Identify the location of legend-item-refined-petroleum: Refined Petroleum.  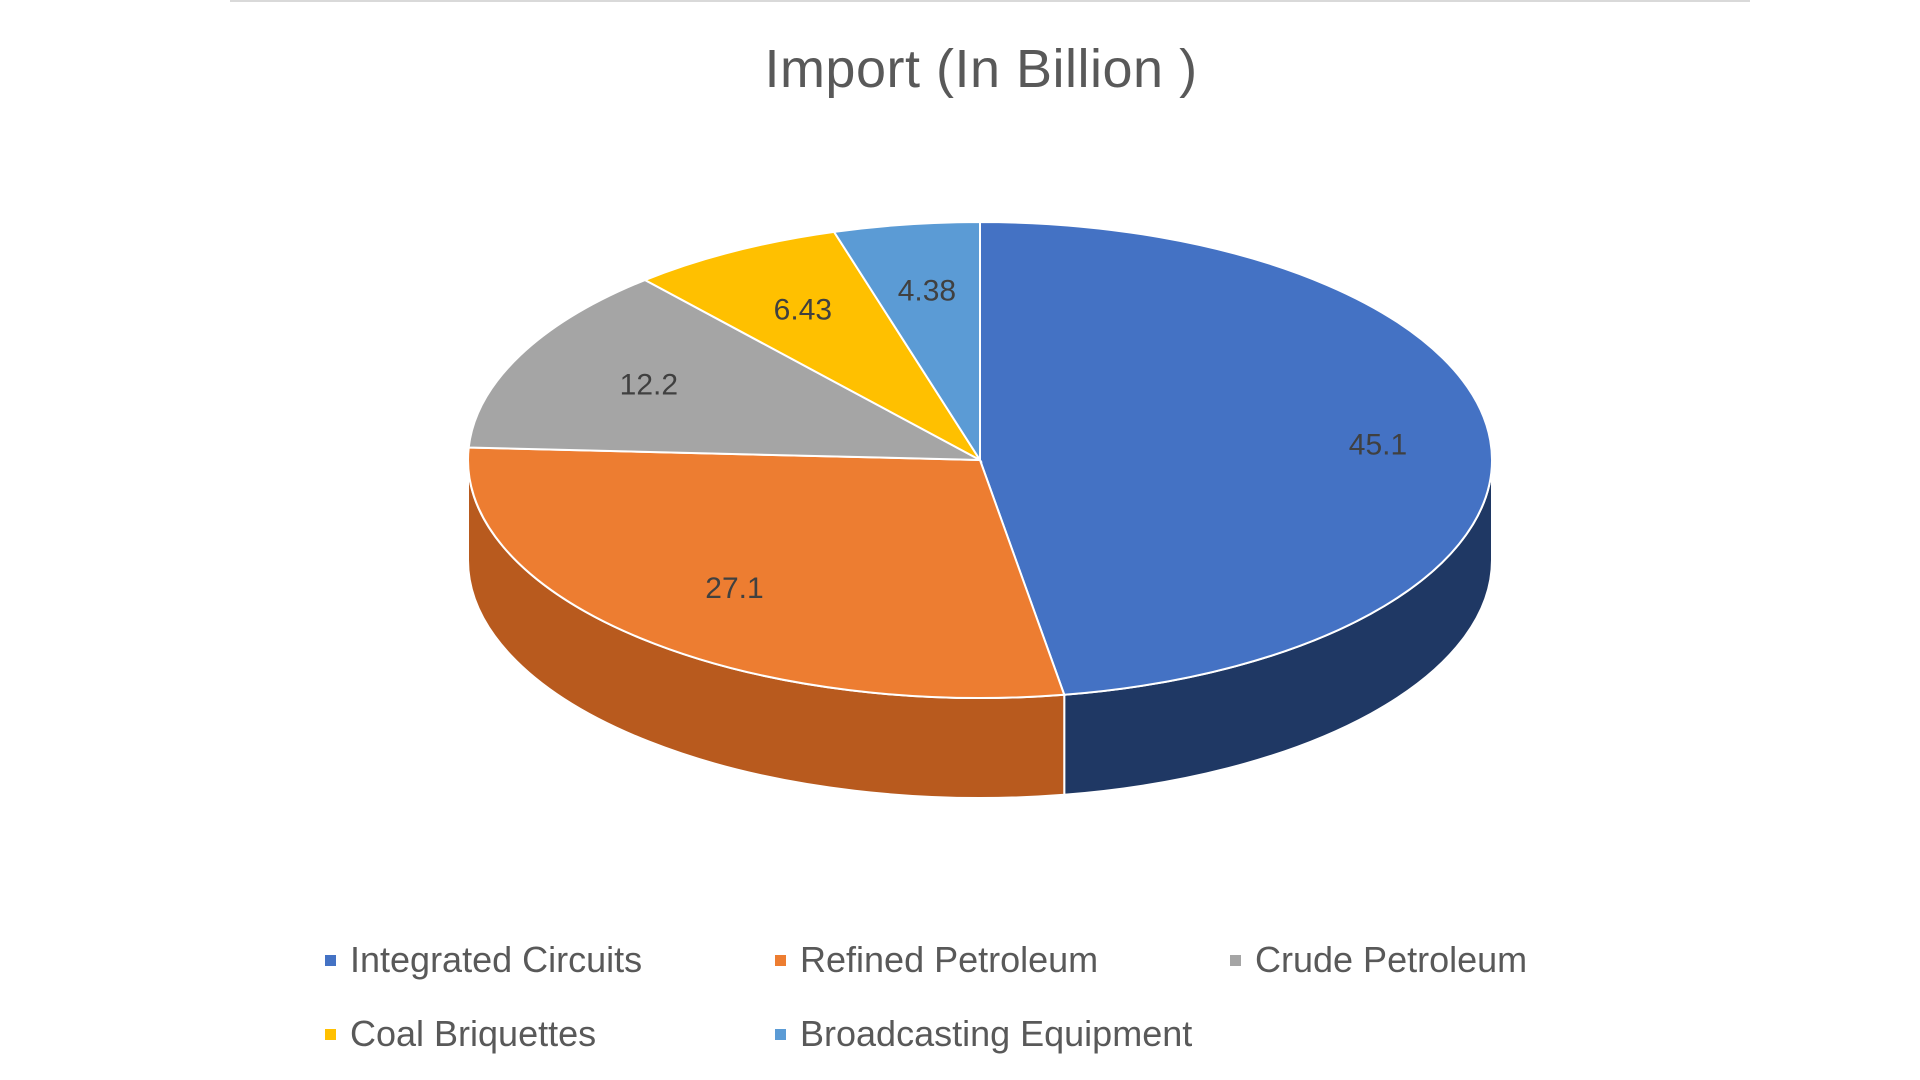
(937, 959).